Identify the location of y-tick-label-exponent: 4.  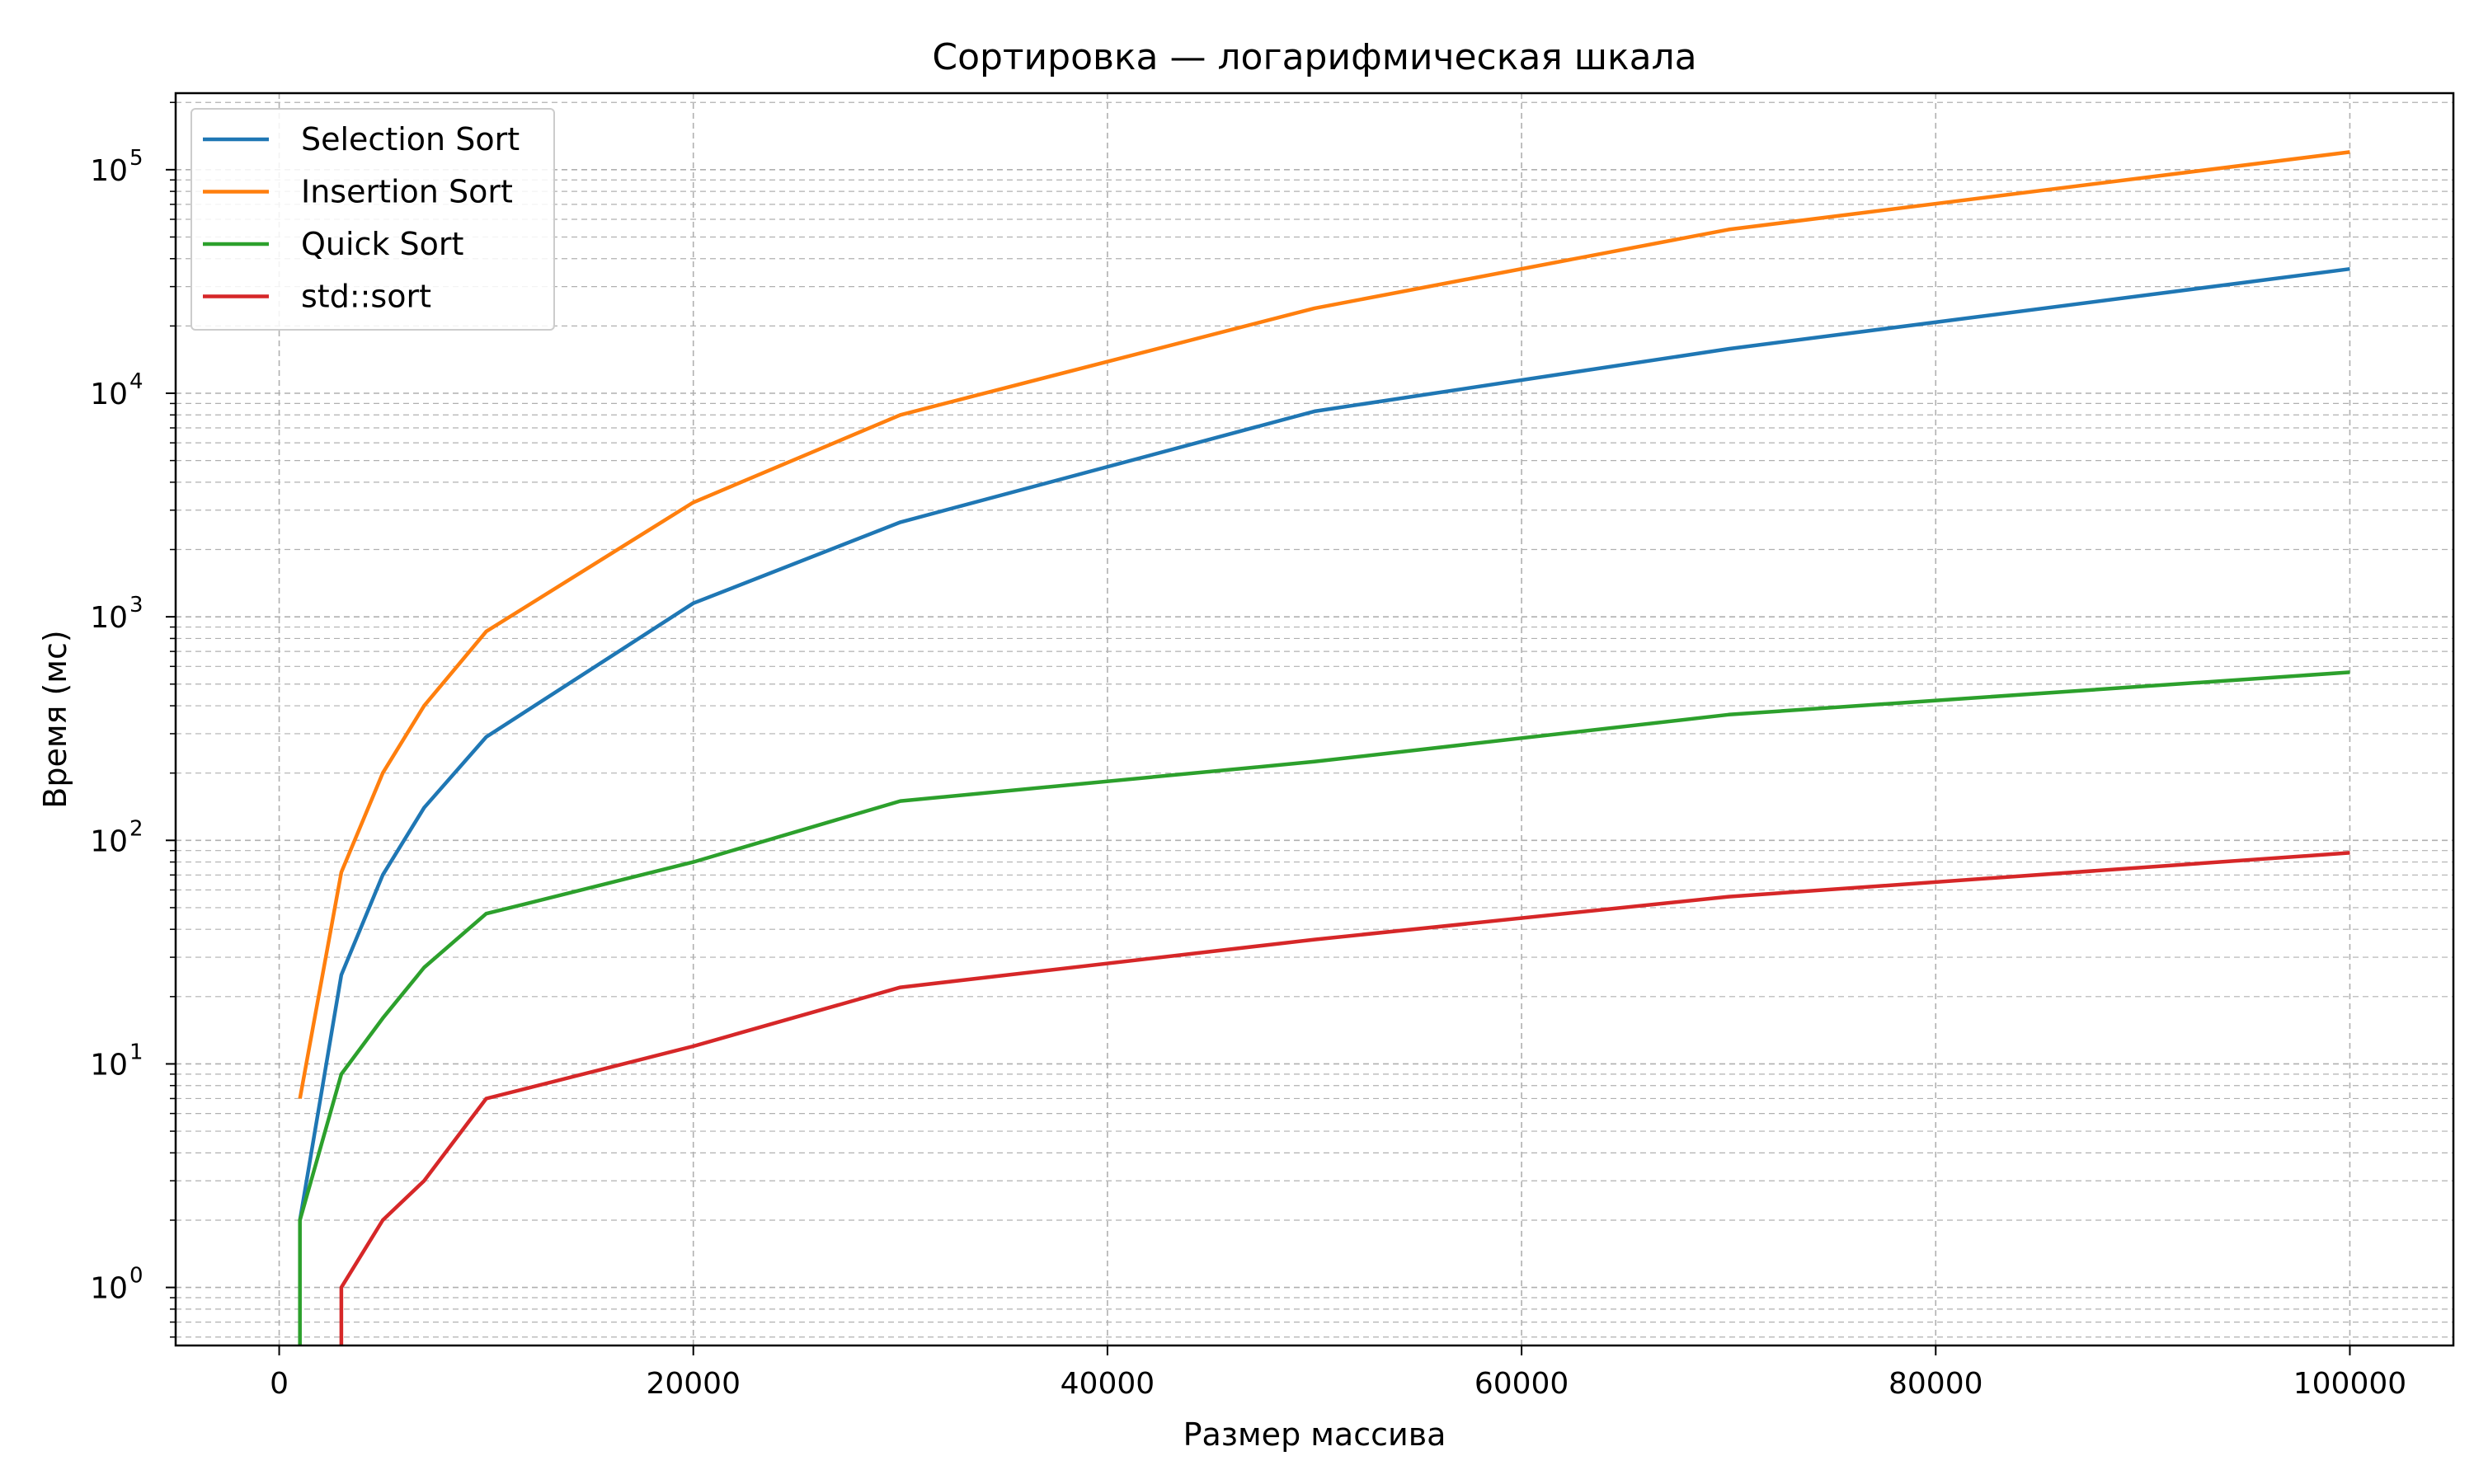
(136, 381).